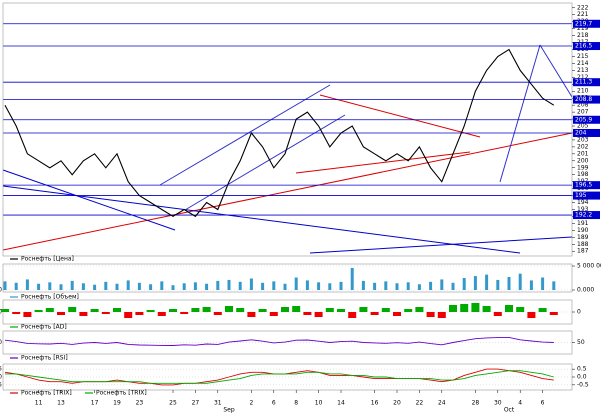  What do you see at coordinates (218, 403) in the screenshot?
I see `x-tick-label: 31` at bounding box center [218, 403].